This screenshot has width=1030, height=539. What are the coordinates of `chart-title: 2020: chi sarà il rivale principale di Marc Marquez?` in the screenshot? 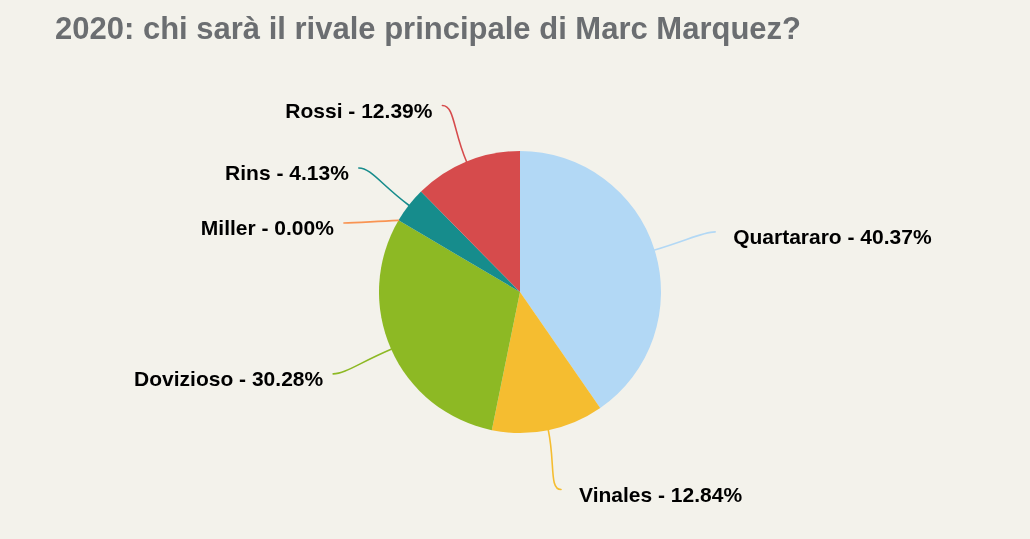 It's located at (428, 29).